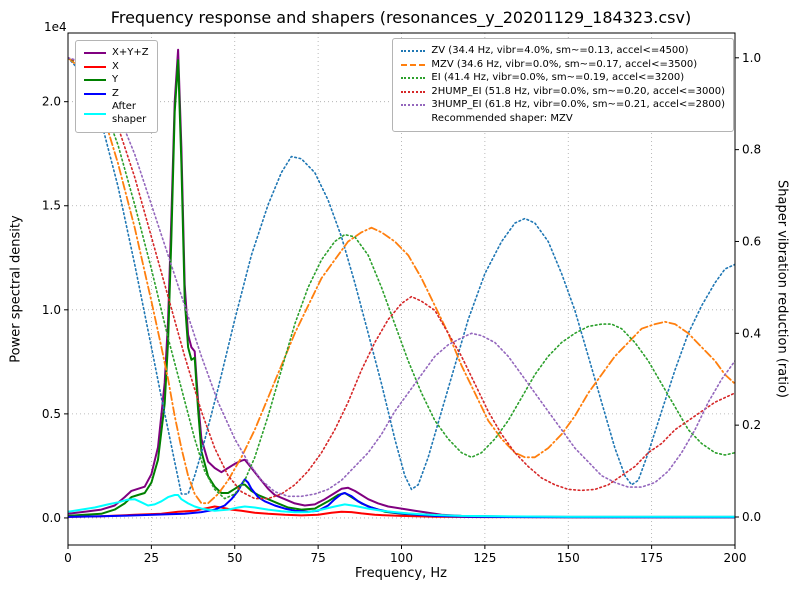 The image size is (800, 600). Describe the element at coordinates (68, 558) in the screenshot. I see `x-tick-label: 0` at that location.